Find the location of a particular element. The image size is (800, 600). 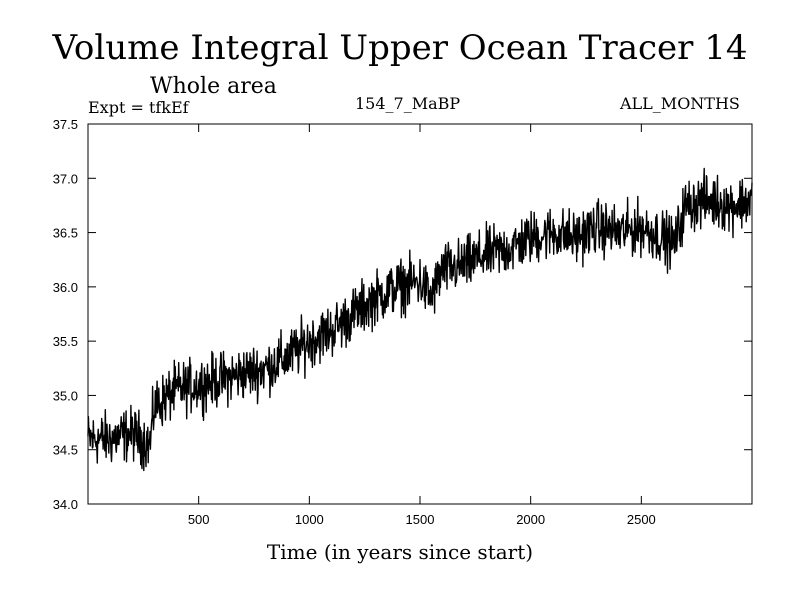

x-tick-label: 500 is located at coordinates (199, 519).